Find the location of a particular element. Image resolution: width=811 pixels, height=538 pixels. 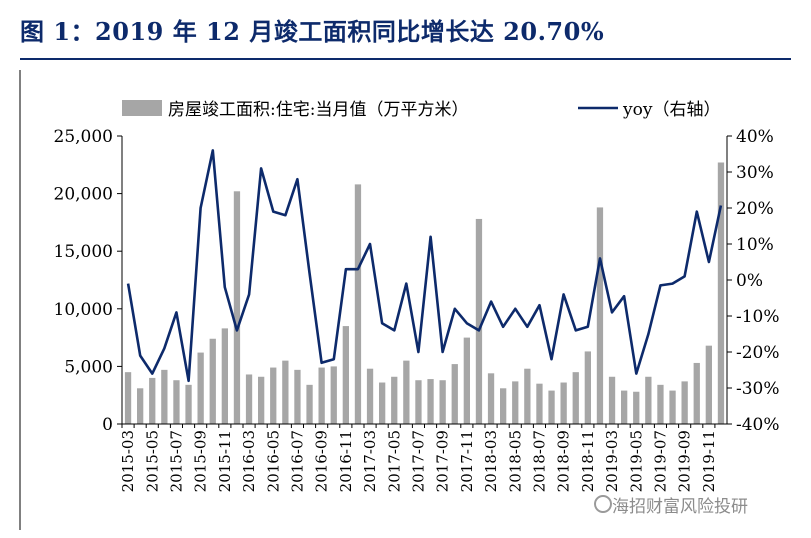

x-tick-label: 2016-05 is located at coordinates (273, 461).